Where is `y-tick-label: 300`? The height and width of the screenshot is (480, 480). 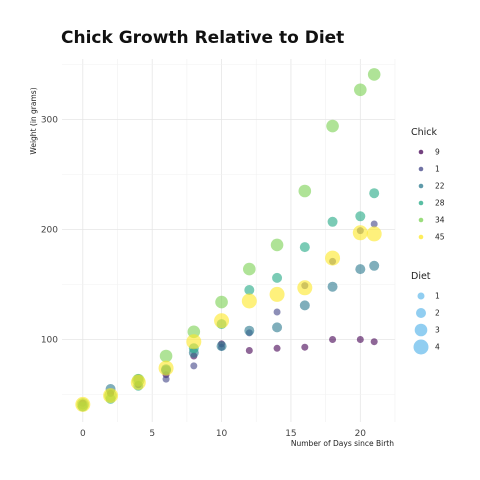
y-tick-label: 300 is located at coordinates (49, 121).